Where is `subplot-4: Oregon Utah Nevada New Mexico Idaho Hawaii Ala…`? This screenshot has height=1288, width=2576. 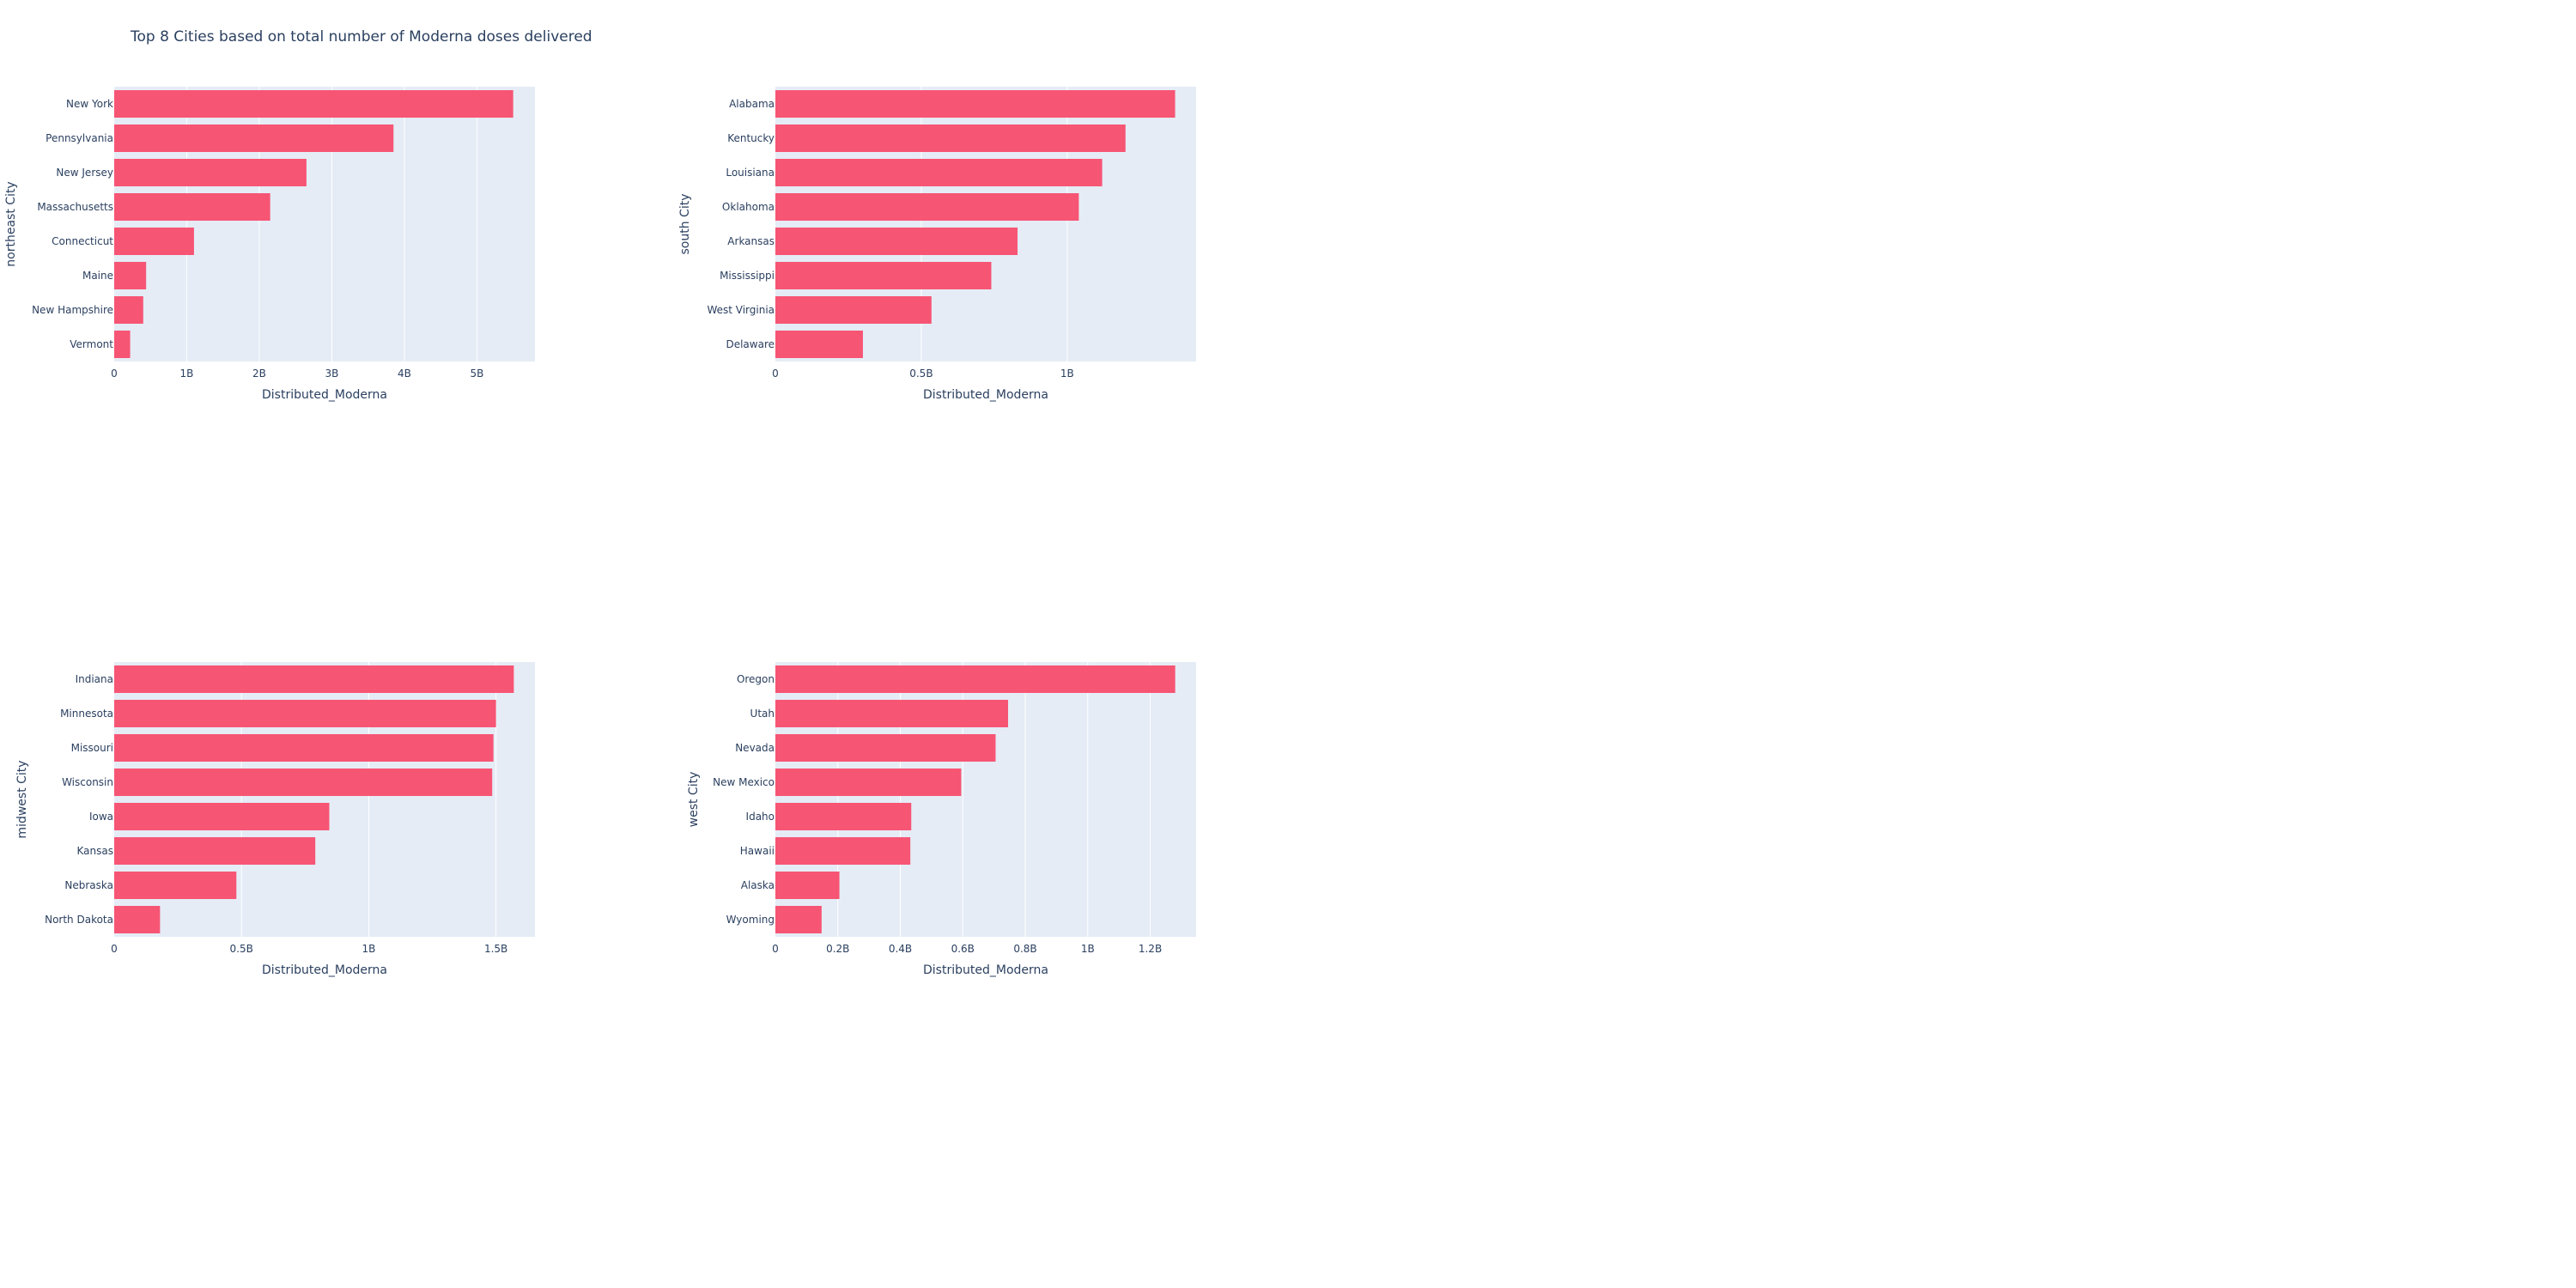
subplot-4: Oregon Utah Nevada New Mexico Idaho Hawaii Ala… is located at coordinates (941, 819).